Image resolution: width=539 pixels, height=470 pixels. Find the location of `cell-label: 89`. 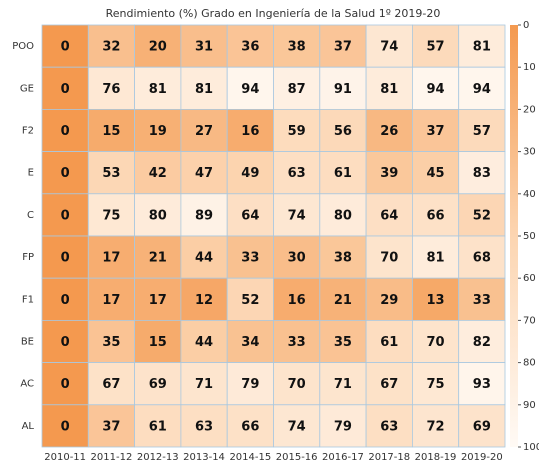

cell-label: 89 is located at coordinates (204, 215).